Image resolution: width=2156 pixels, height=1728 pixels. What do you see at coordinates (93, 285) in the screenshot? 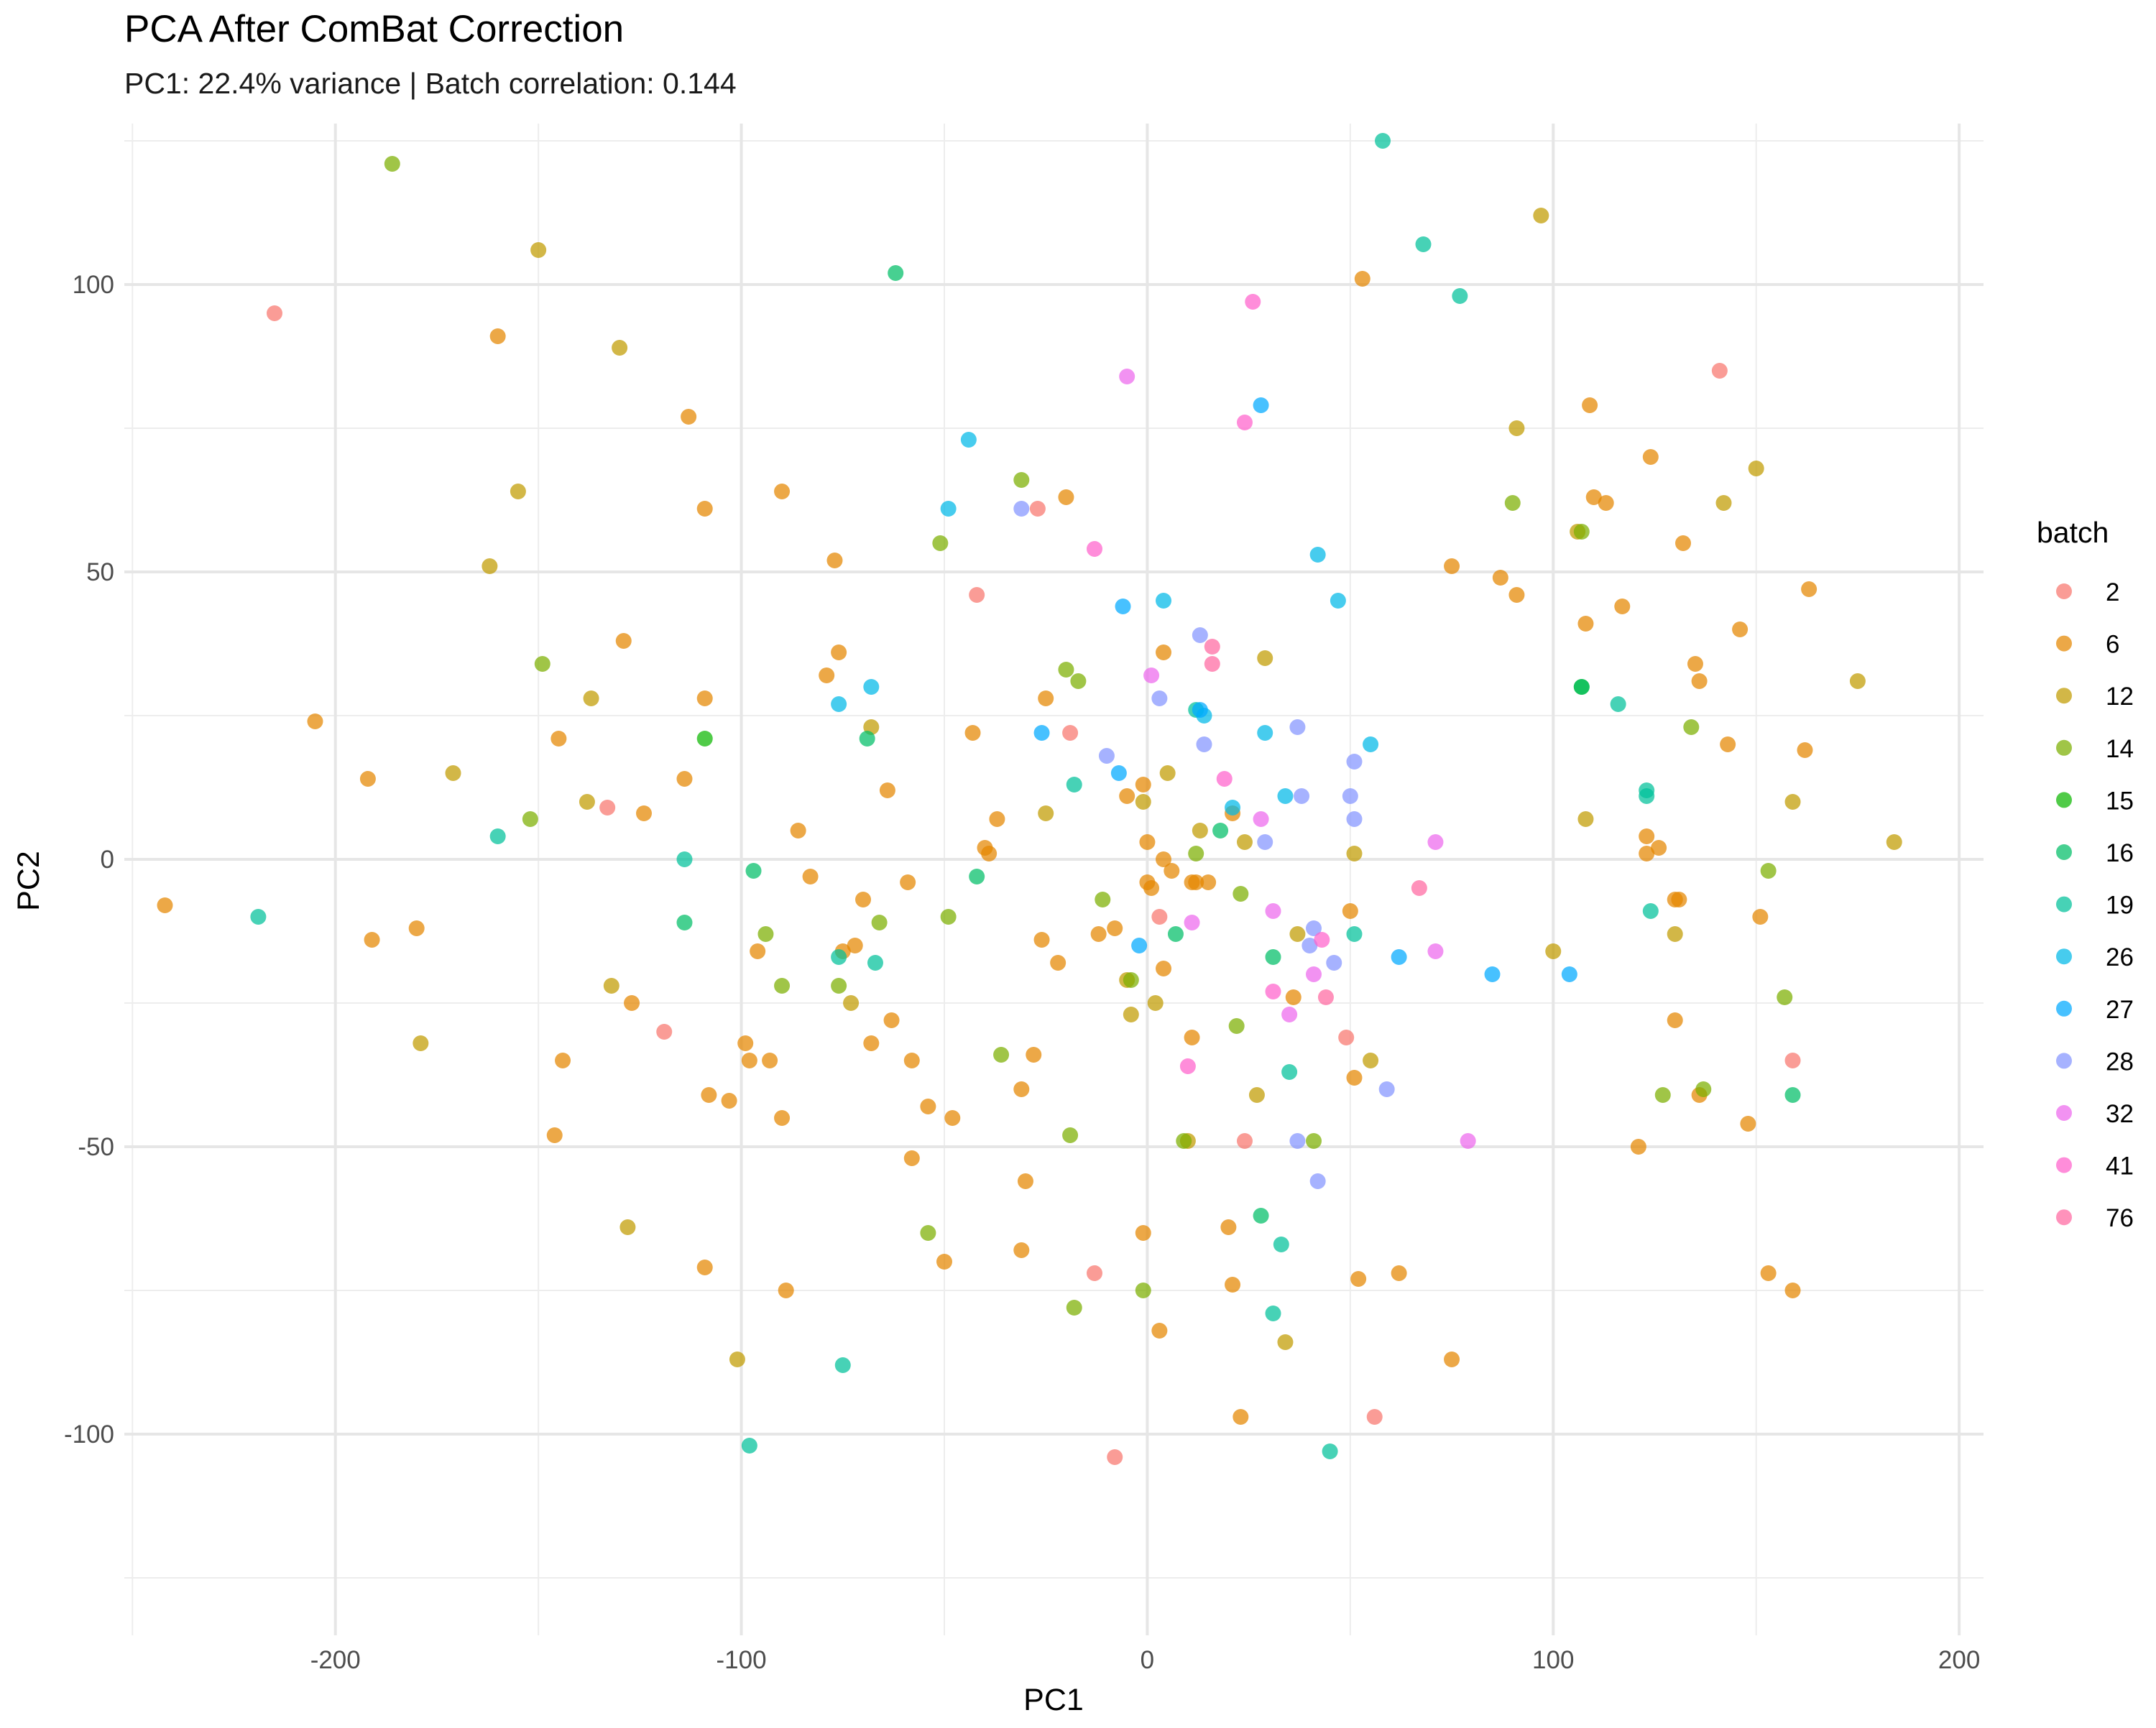
I see `y-tick-label: 100` at bounding box center [93, 285].